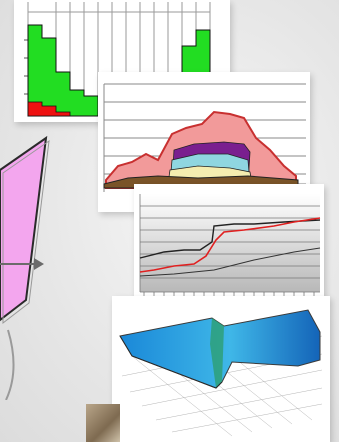 This screenshot has height=442, width=339. What do you see at coordinates (22, 264) in the screenshot?
I see `arrow-right-icon` at bounding box center [22, 264].